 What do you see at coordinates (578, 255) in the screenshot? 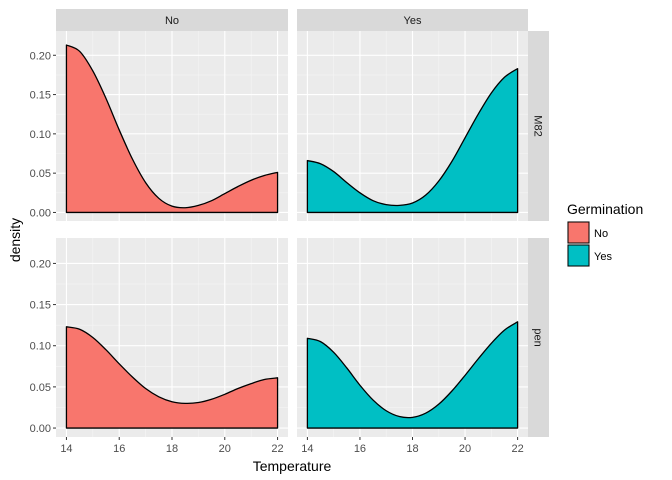
I see `legend-key-yes` at bounding box center [578, 255].